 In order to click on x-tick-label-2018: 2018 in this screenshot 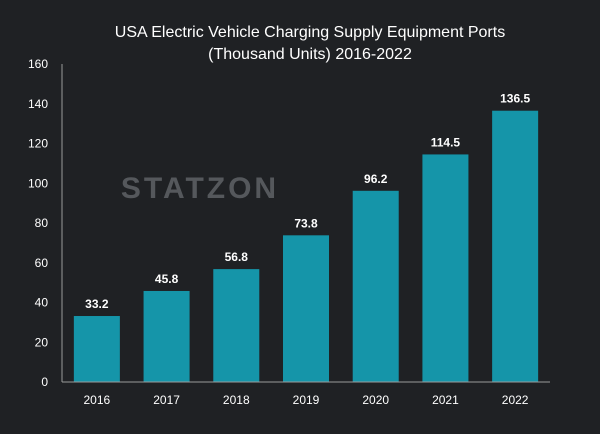, I will do `click(236, 400)`.